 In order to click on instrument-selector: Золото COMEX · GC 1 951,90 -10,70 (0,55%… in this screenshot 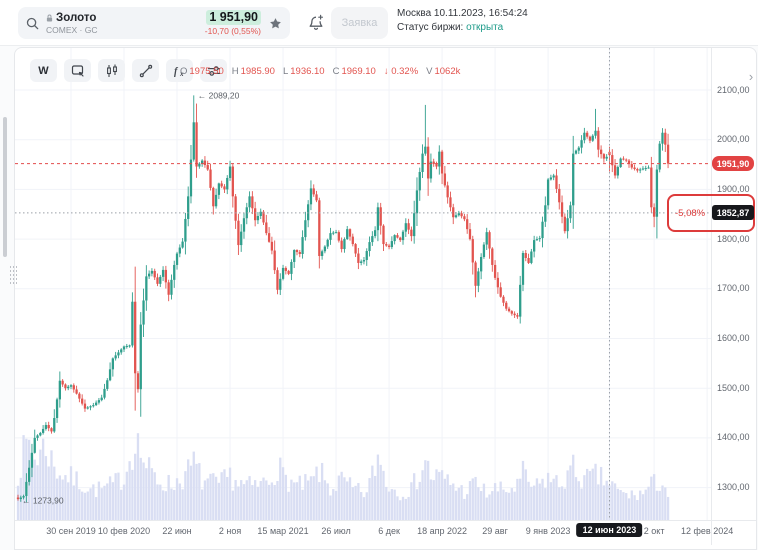, I will do `click(154, 23)`.